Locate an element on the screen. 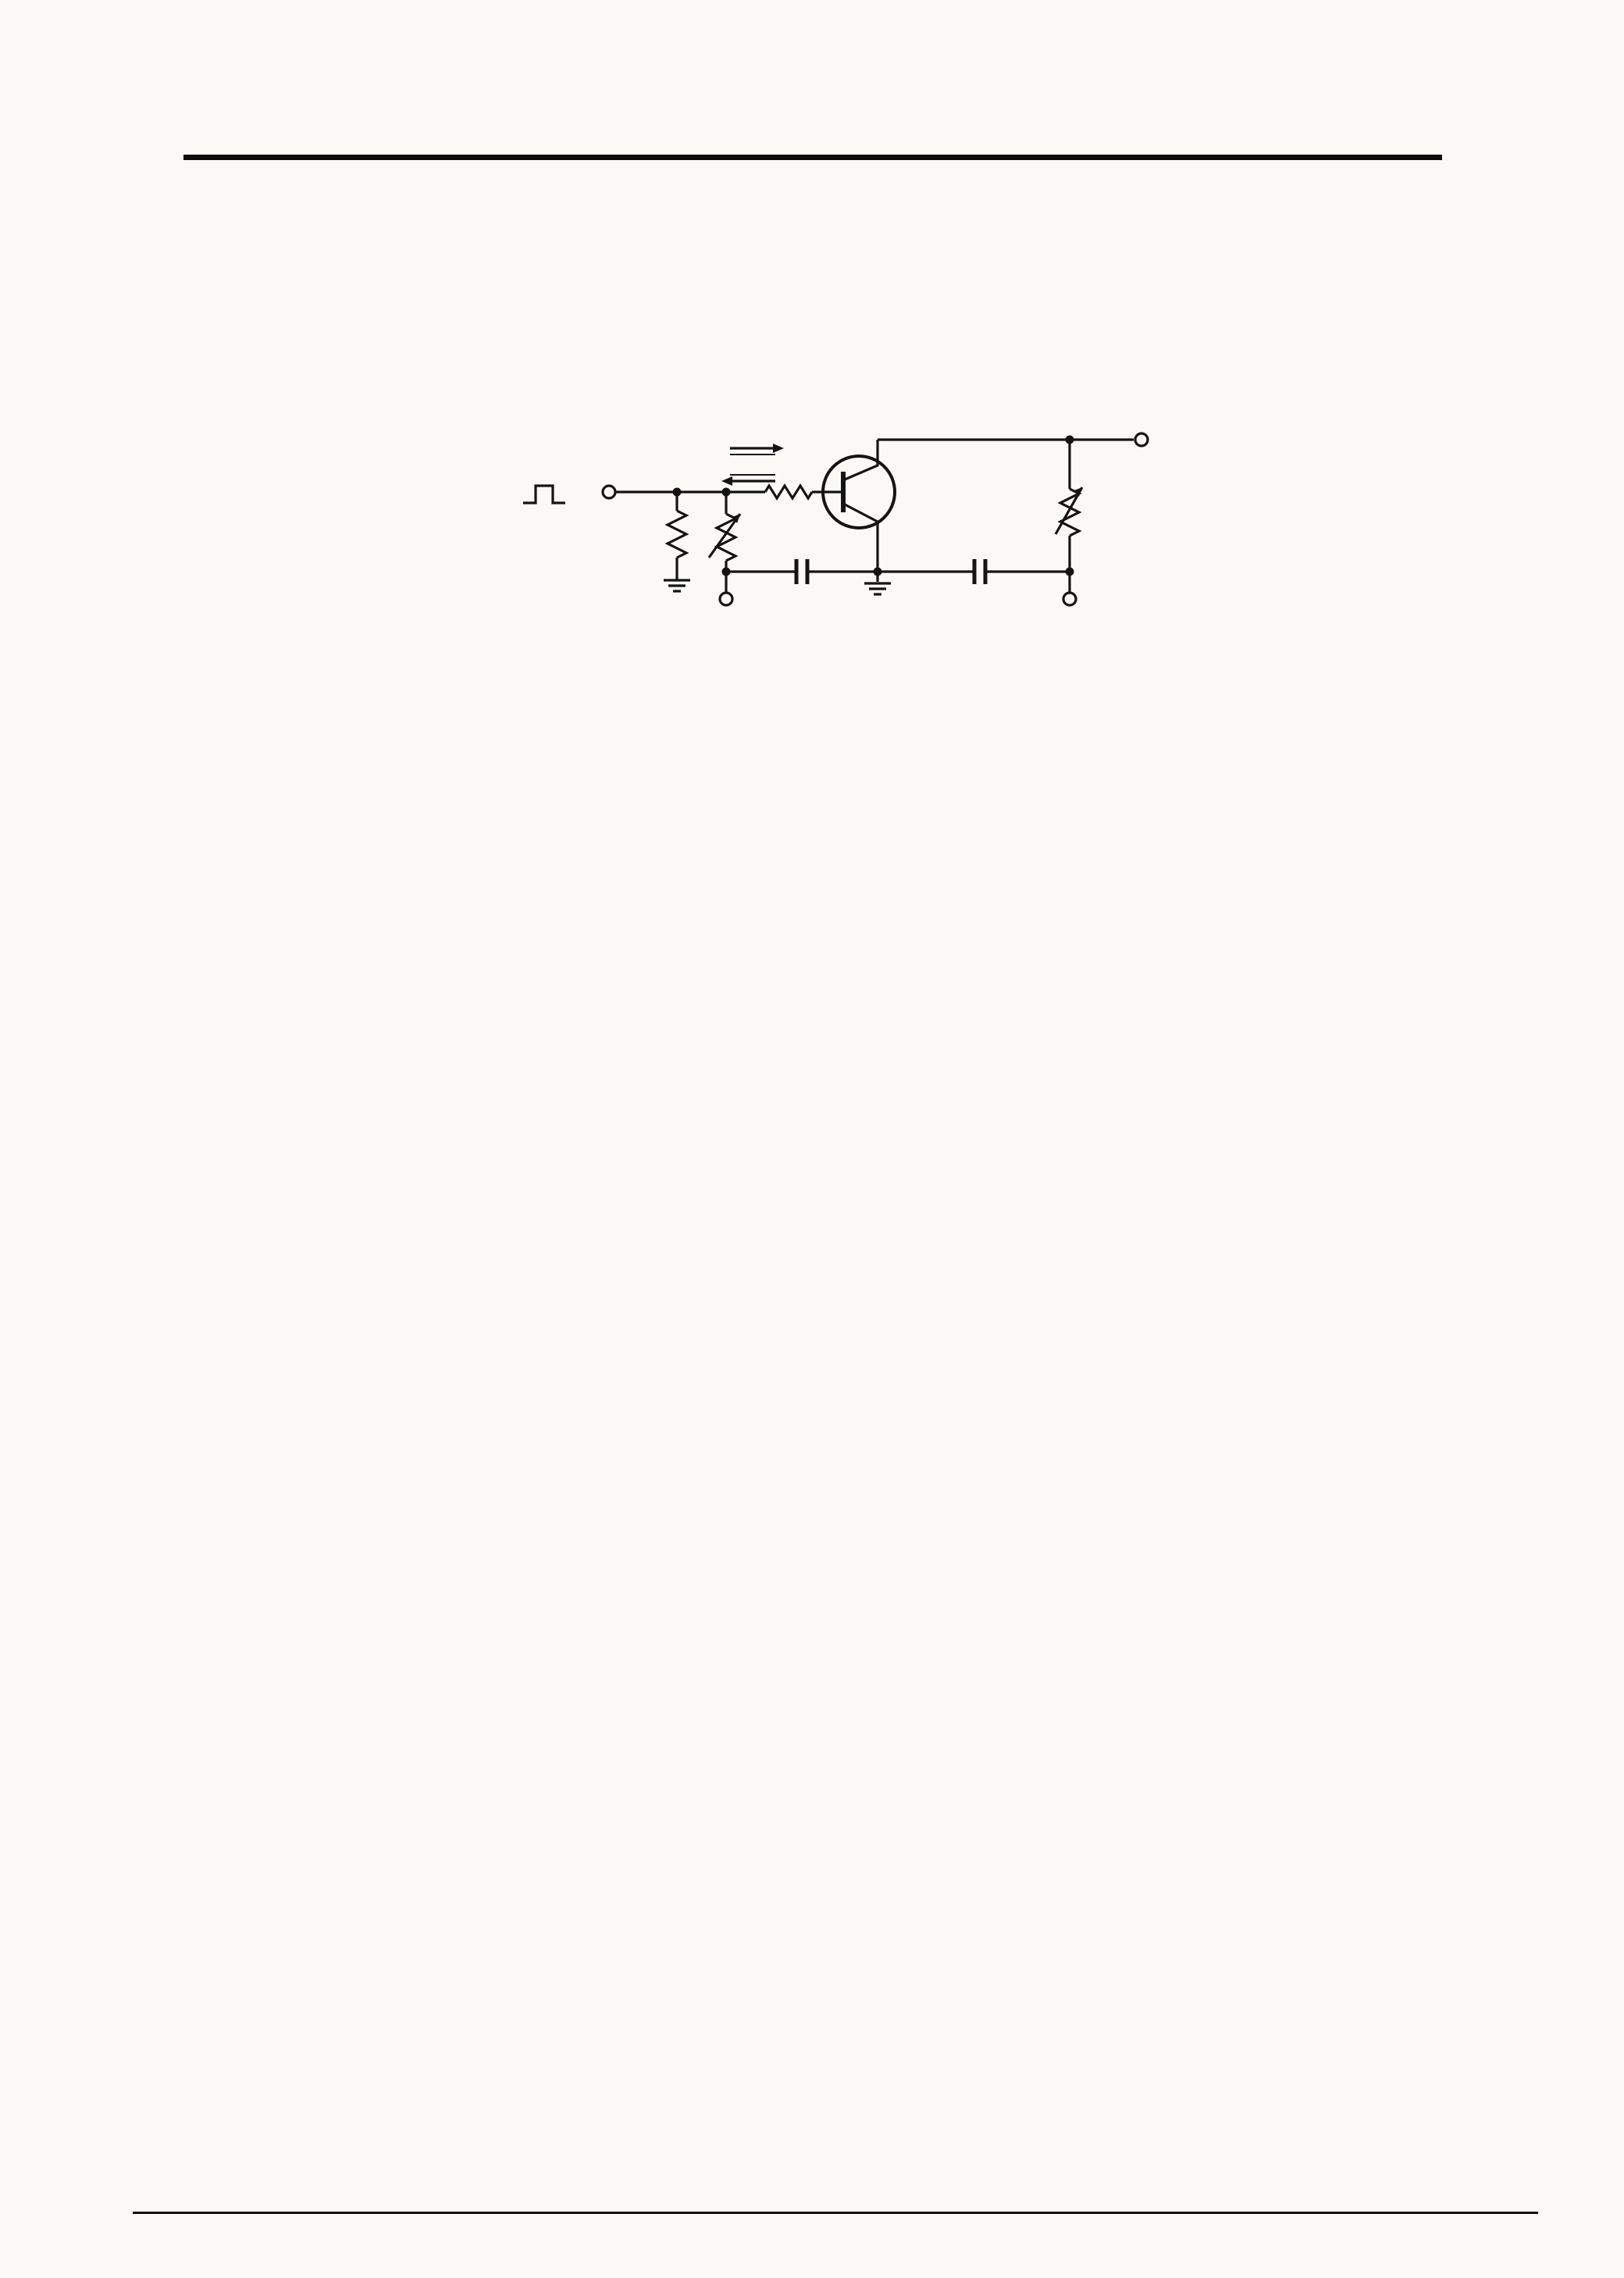 The image size is (1624, 2278). variable-resistor-vr is located at coordinates (726, 537).